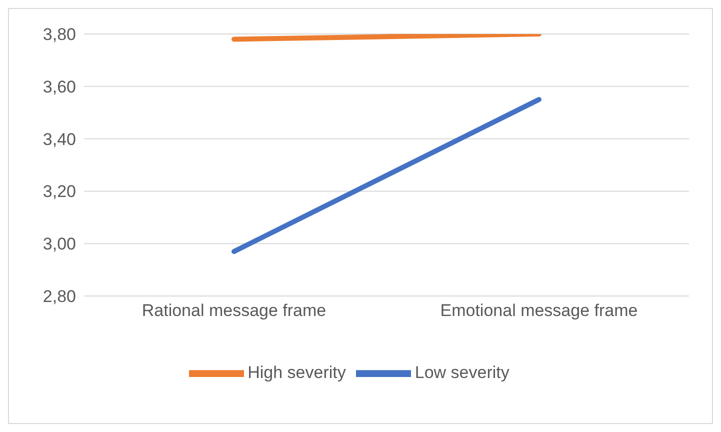 Image resolution: width=721 pixels, height=432 pixels. Describe the element at coordinates (59, 34) in the screenshot. I see `y-tick-label: 3,80` at that location.